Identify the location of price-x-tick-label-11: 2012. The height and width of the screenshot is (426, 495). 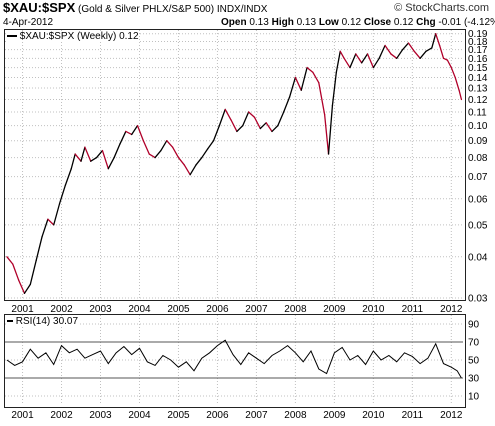
(451, 309).